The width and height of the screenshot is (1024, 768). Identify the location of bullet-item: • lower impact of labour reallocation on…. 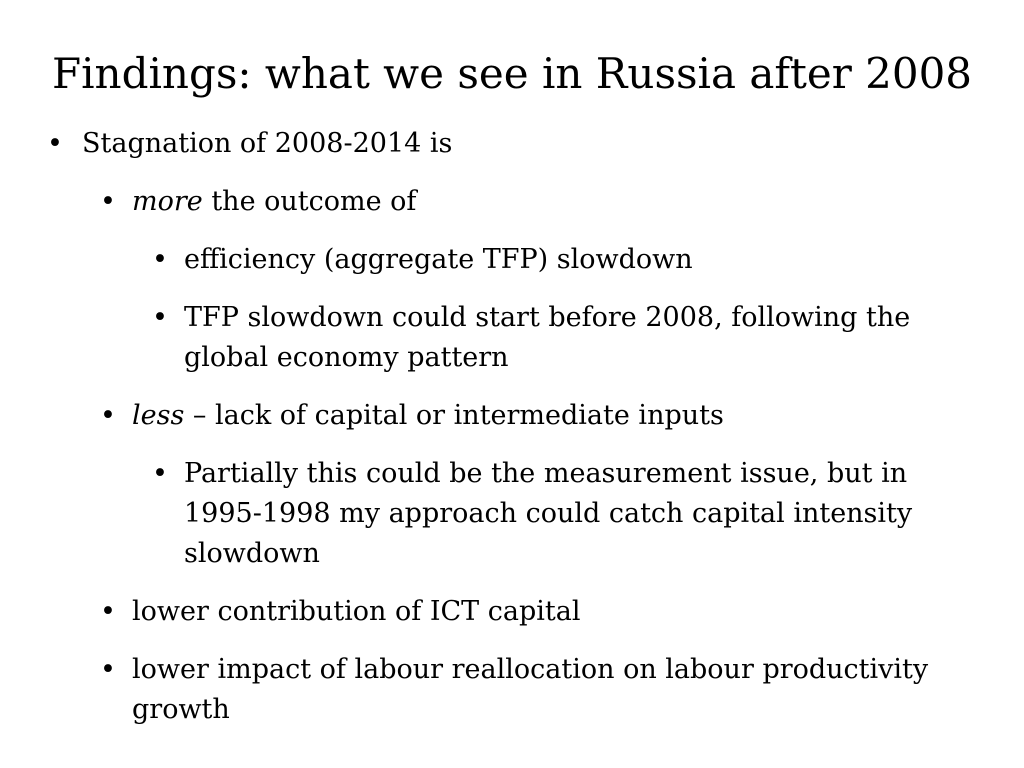
(512, 690).